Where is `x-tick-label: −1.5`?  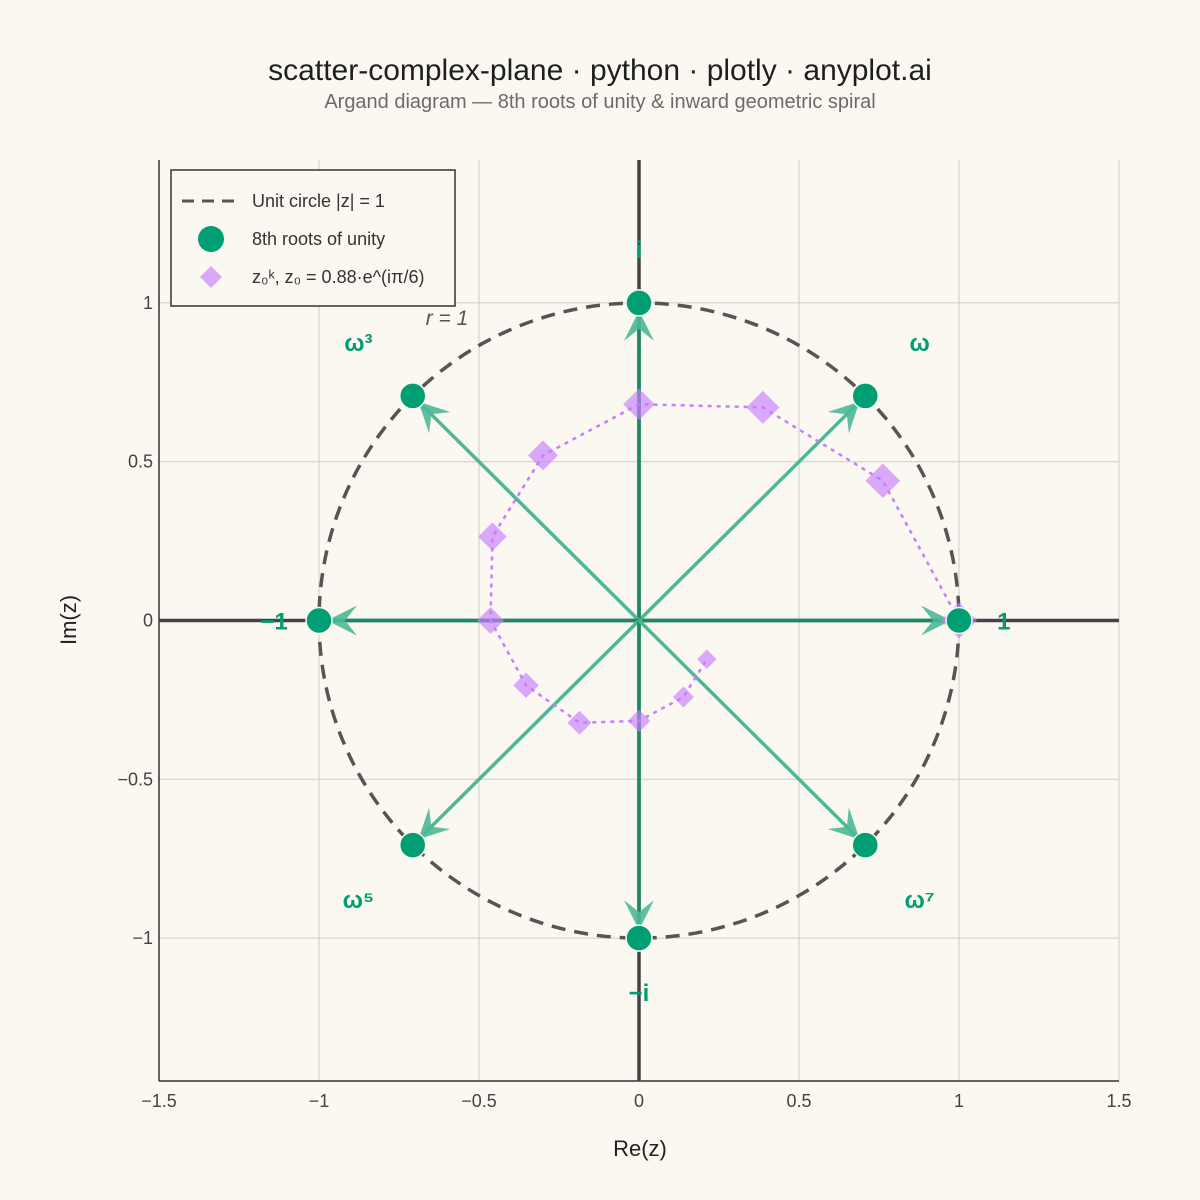
x-tick-label: −1.5 is located at coordinates (159, 1101).